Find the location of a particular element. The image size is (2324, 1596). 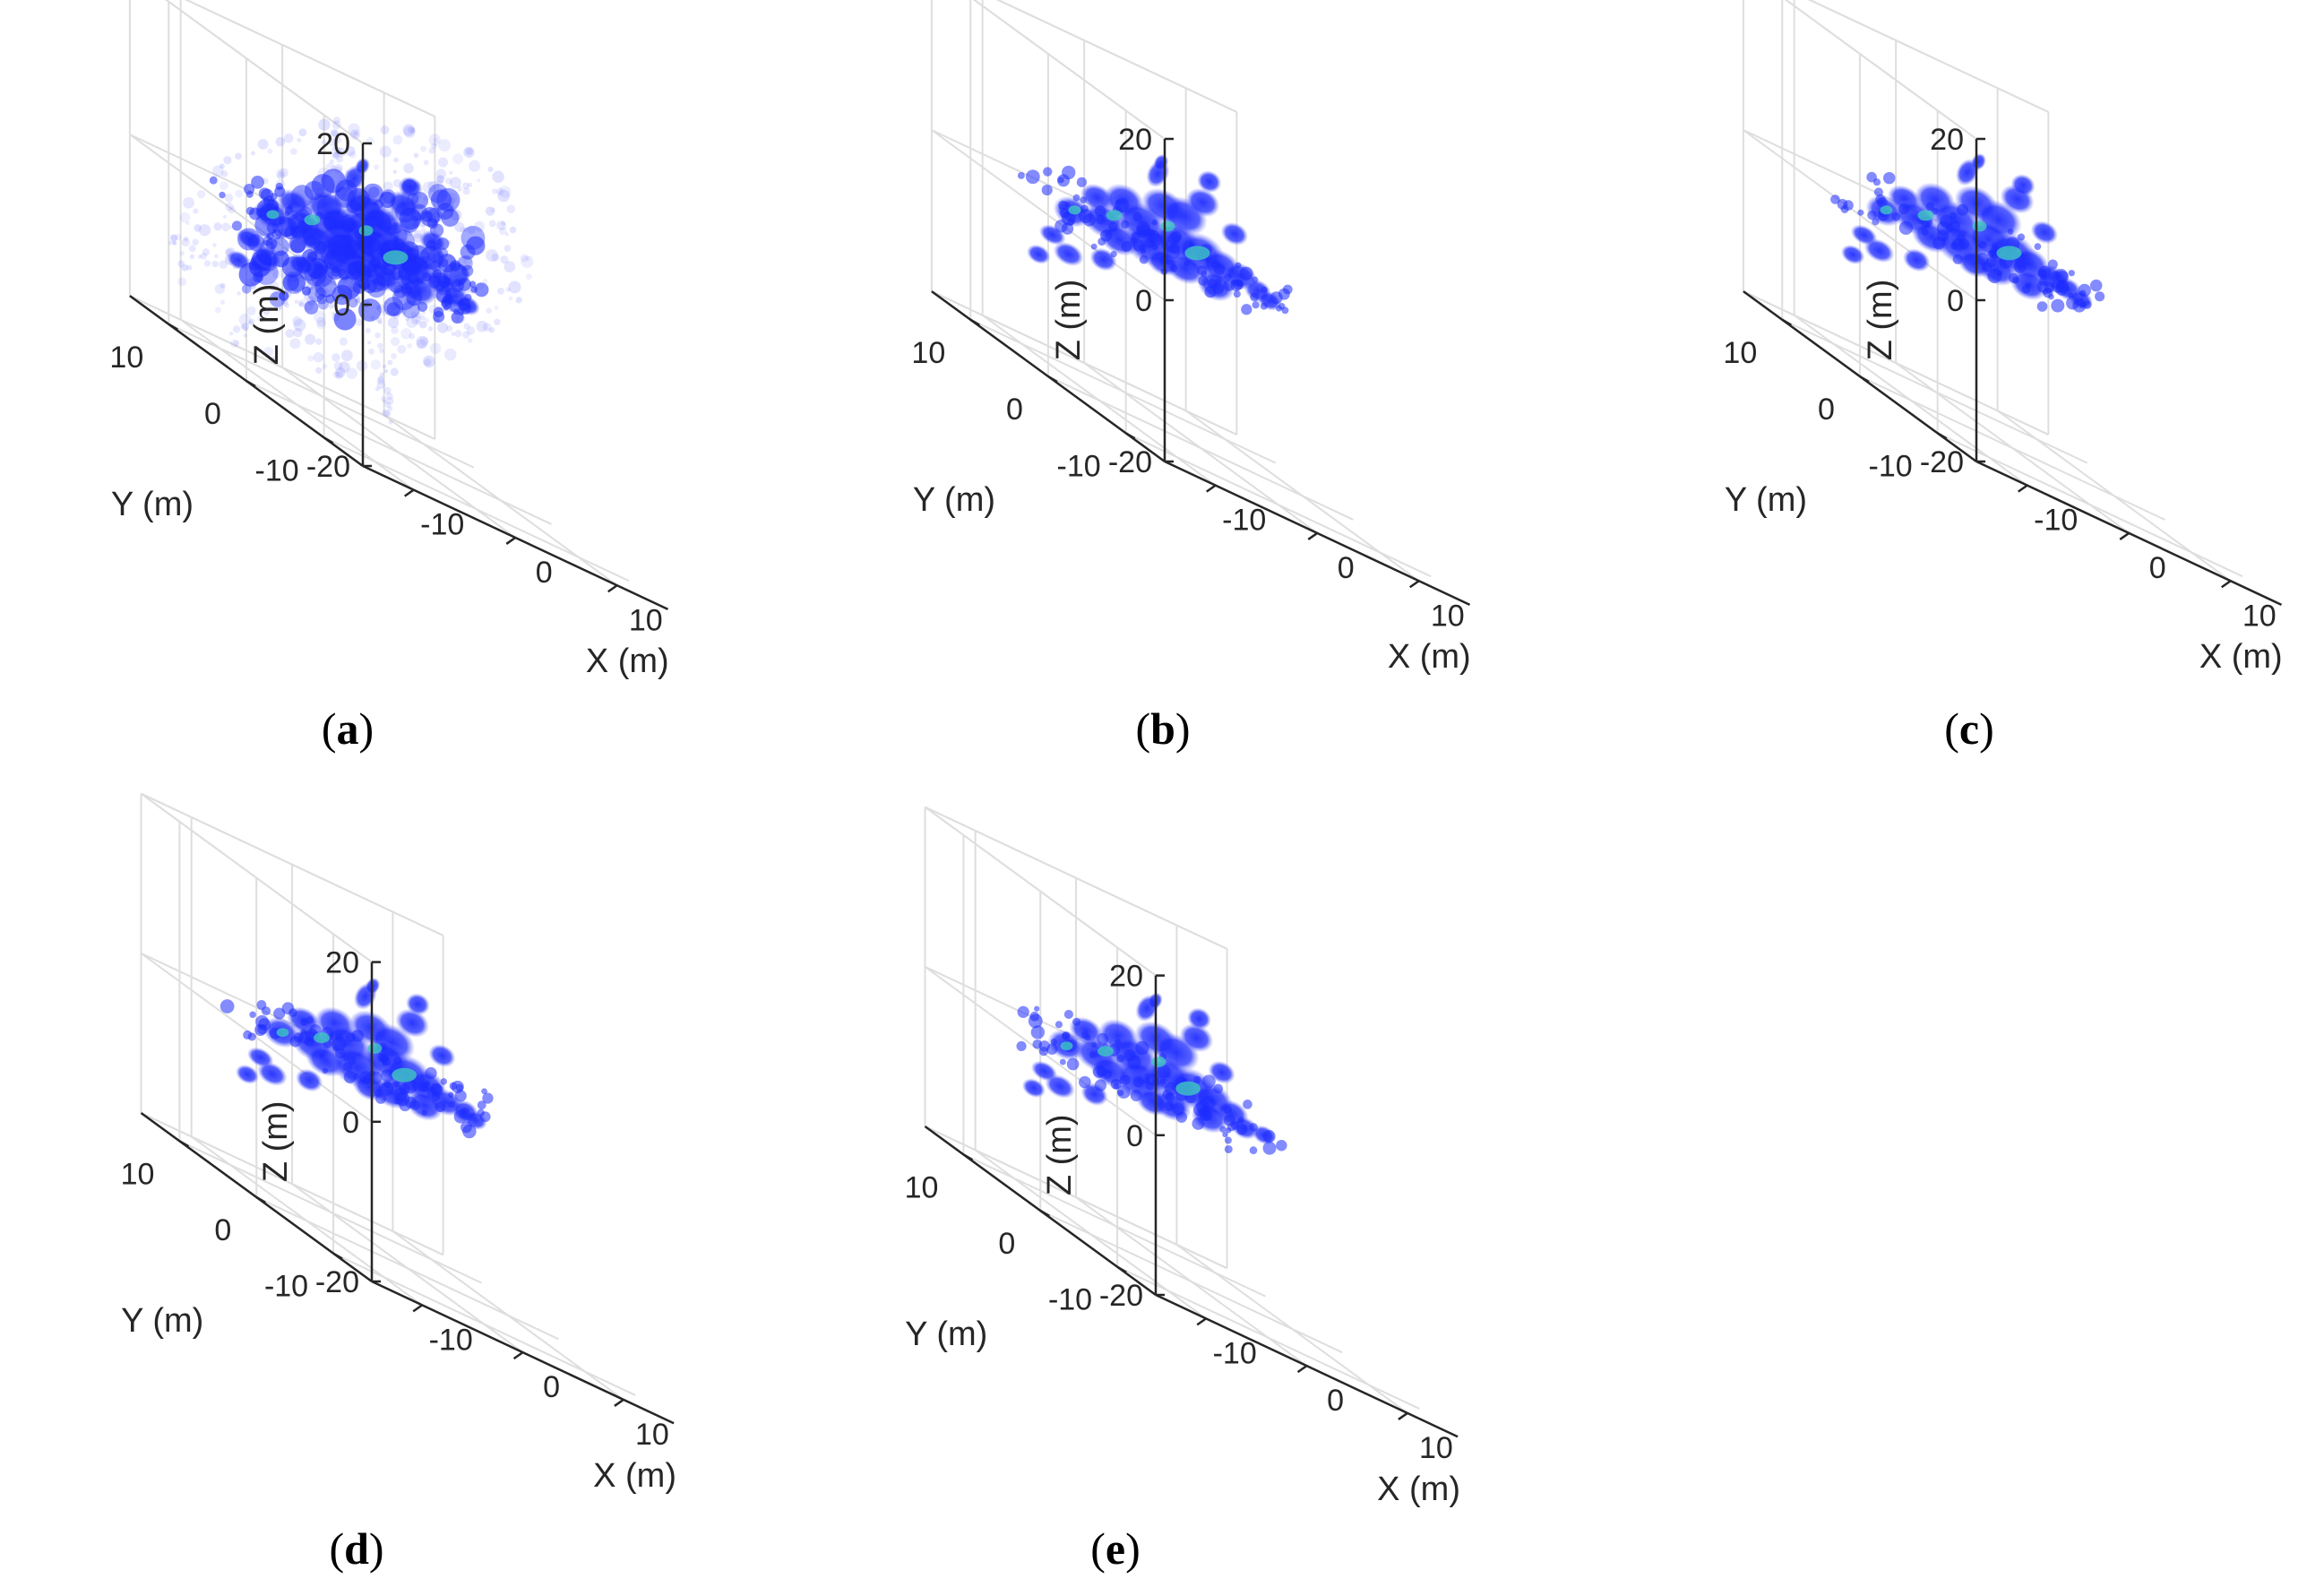

x-axis-label: X (m) is located at coordinates (634, 1476).